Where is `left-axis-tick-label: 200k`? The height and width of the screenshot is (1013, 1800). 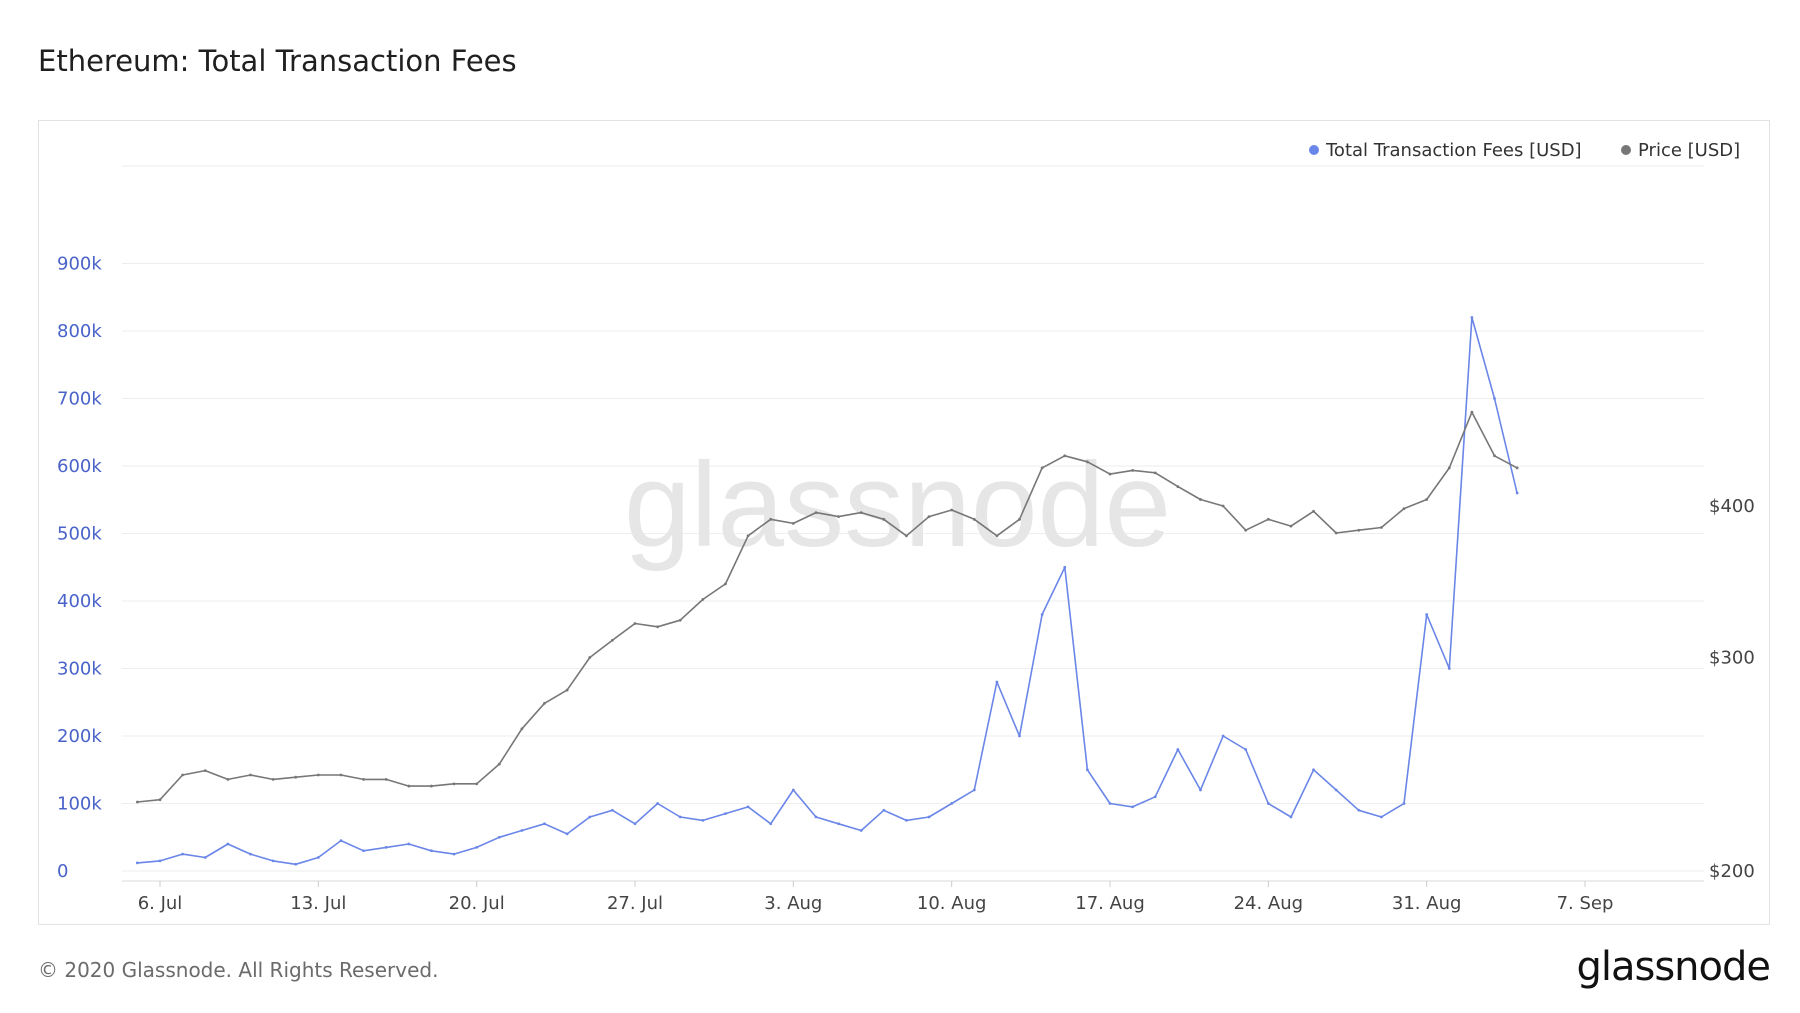
left-axis-tick-label: 200k is located at coordinates (79, 736).